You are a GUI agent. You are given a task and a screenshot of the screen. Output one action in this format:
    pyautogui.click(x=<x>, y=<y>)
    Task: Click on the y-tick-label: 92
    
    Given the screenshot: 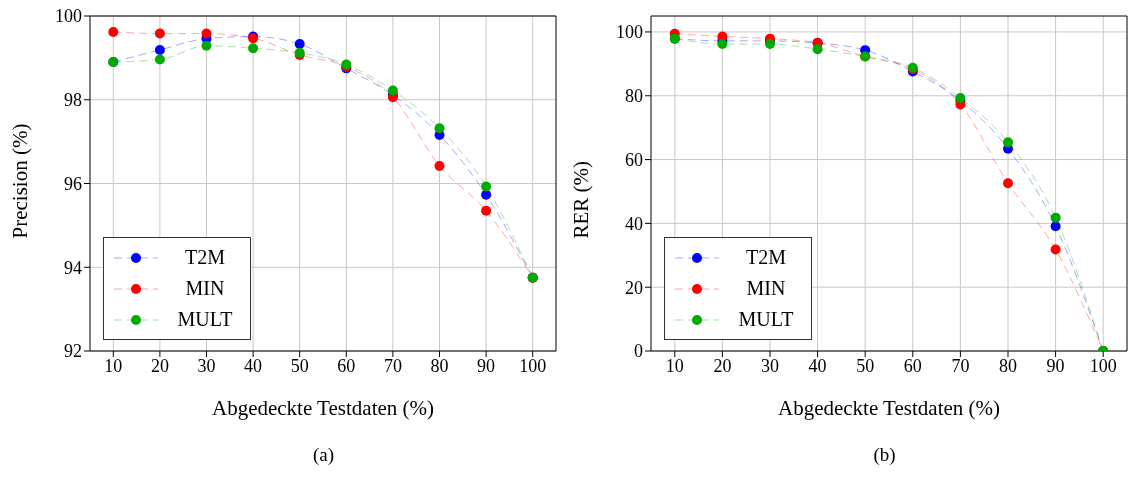 What is the action you would take?
    pyautogui.click(x=73, y=351)
    